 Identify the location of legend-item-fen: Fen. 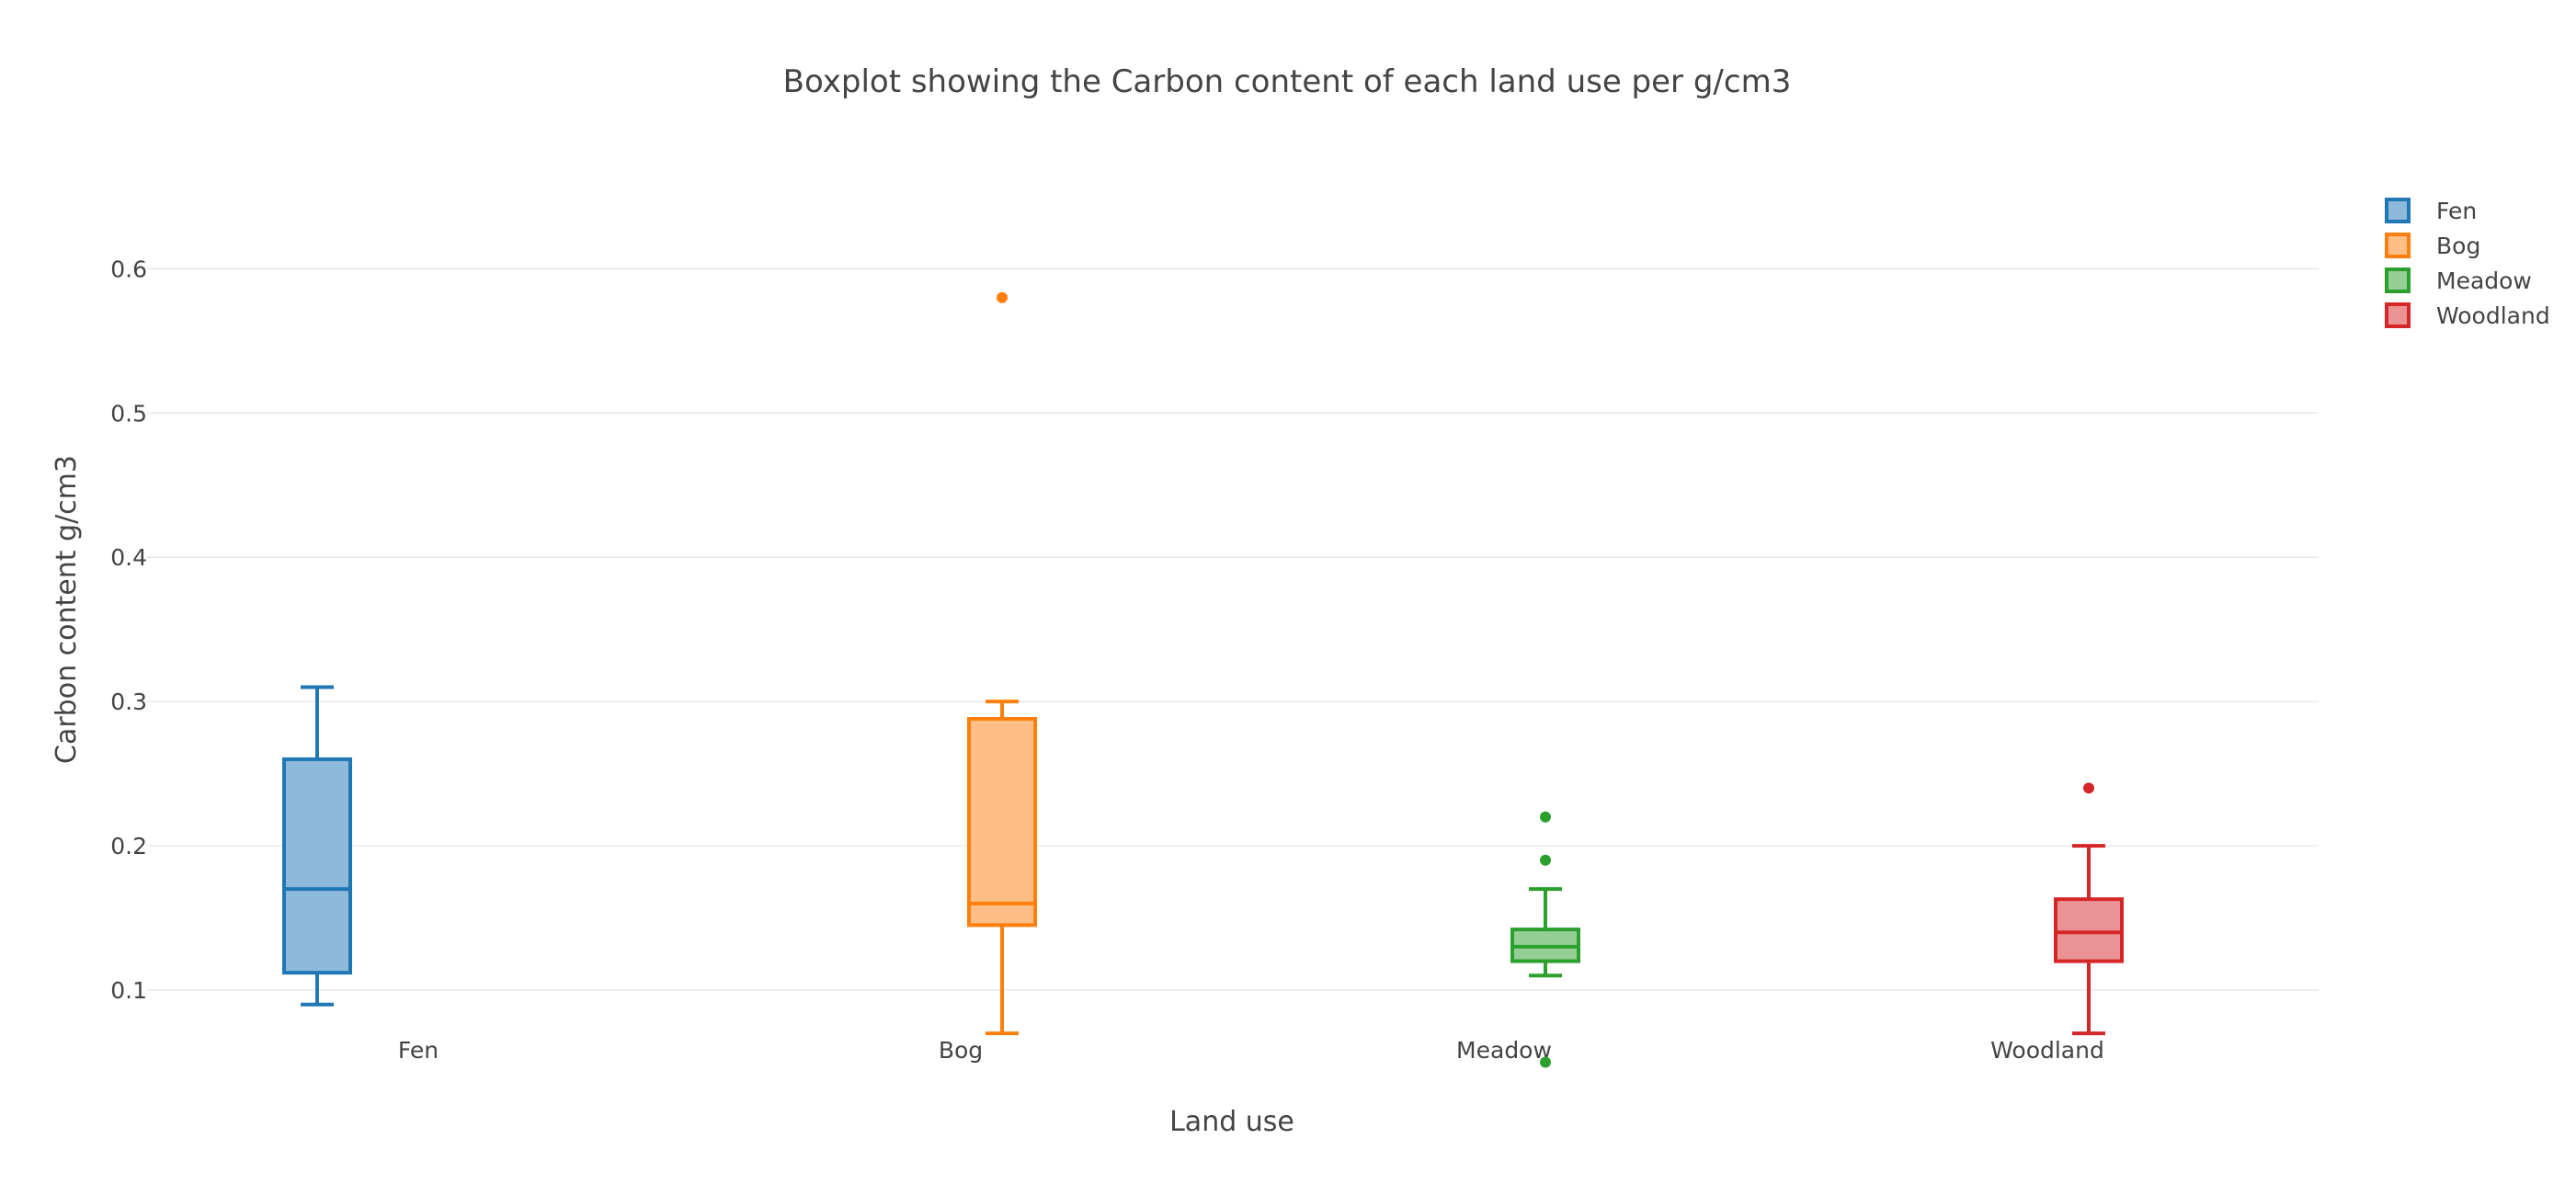
(2431, 211).